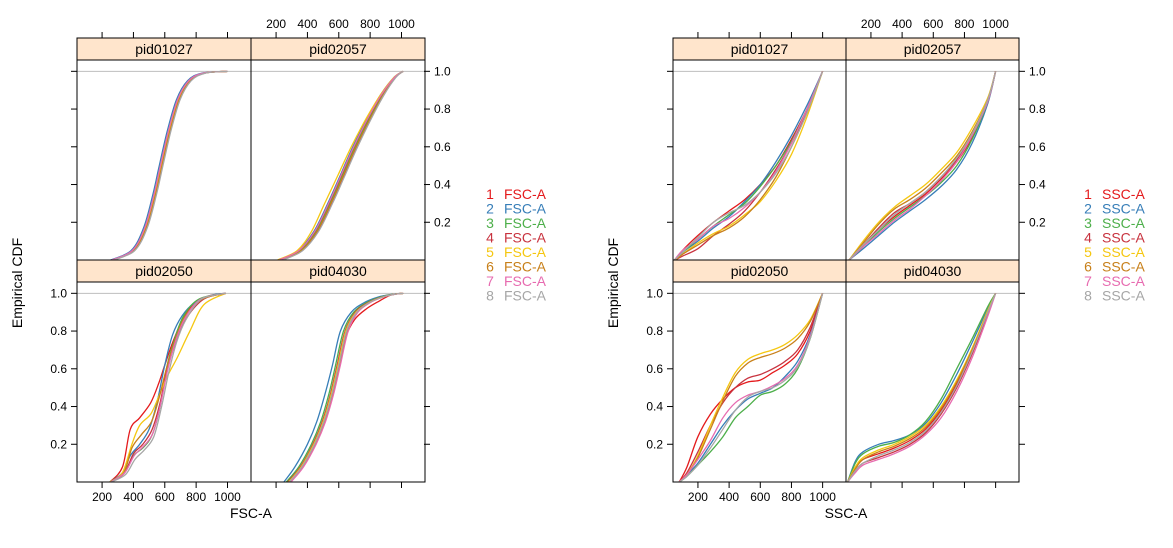 The width and height of the screenshot is (1173, 548). What do you see at coordinates (1088, 296) in the screenshot?
I see `legend-number: 8` at bounding box center [1088, 296].